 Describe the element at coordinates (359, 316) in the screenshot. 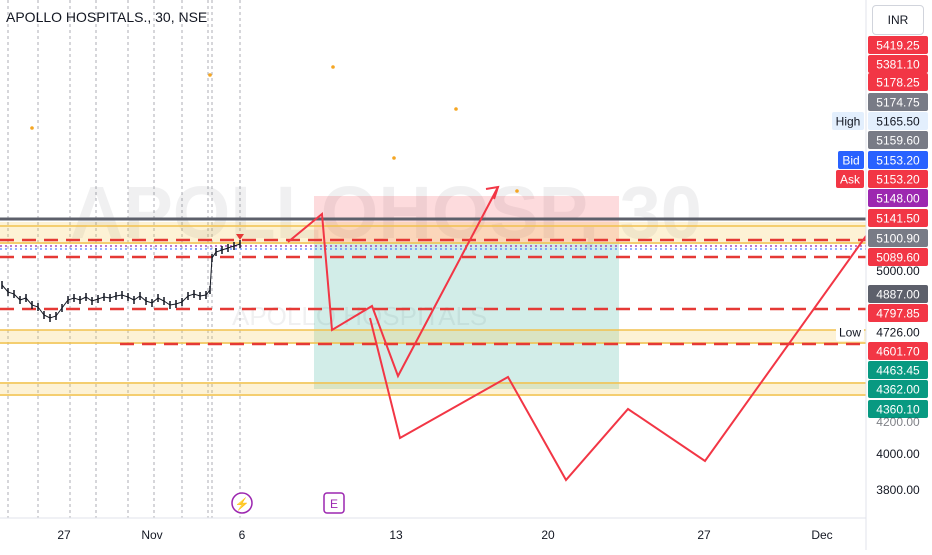

I see `watermark-name: APOLLO HOSPITALS` at that location.